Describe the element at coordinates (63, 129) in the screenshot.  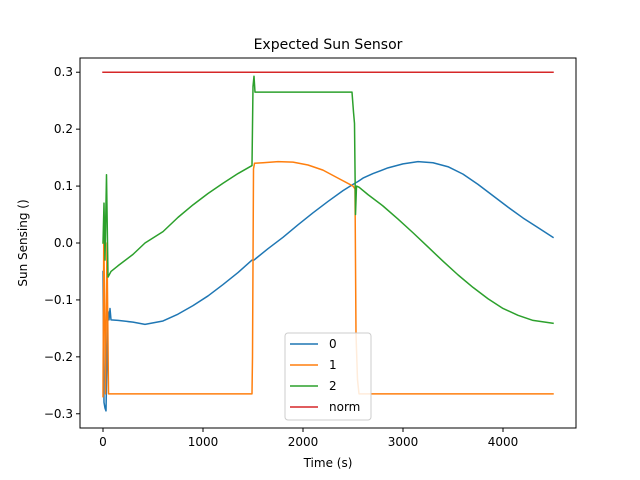
I see `y-tick-label: 0.2` at that location.